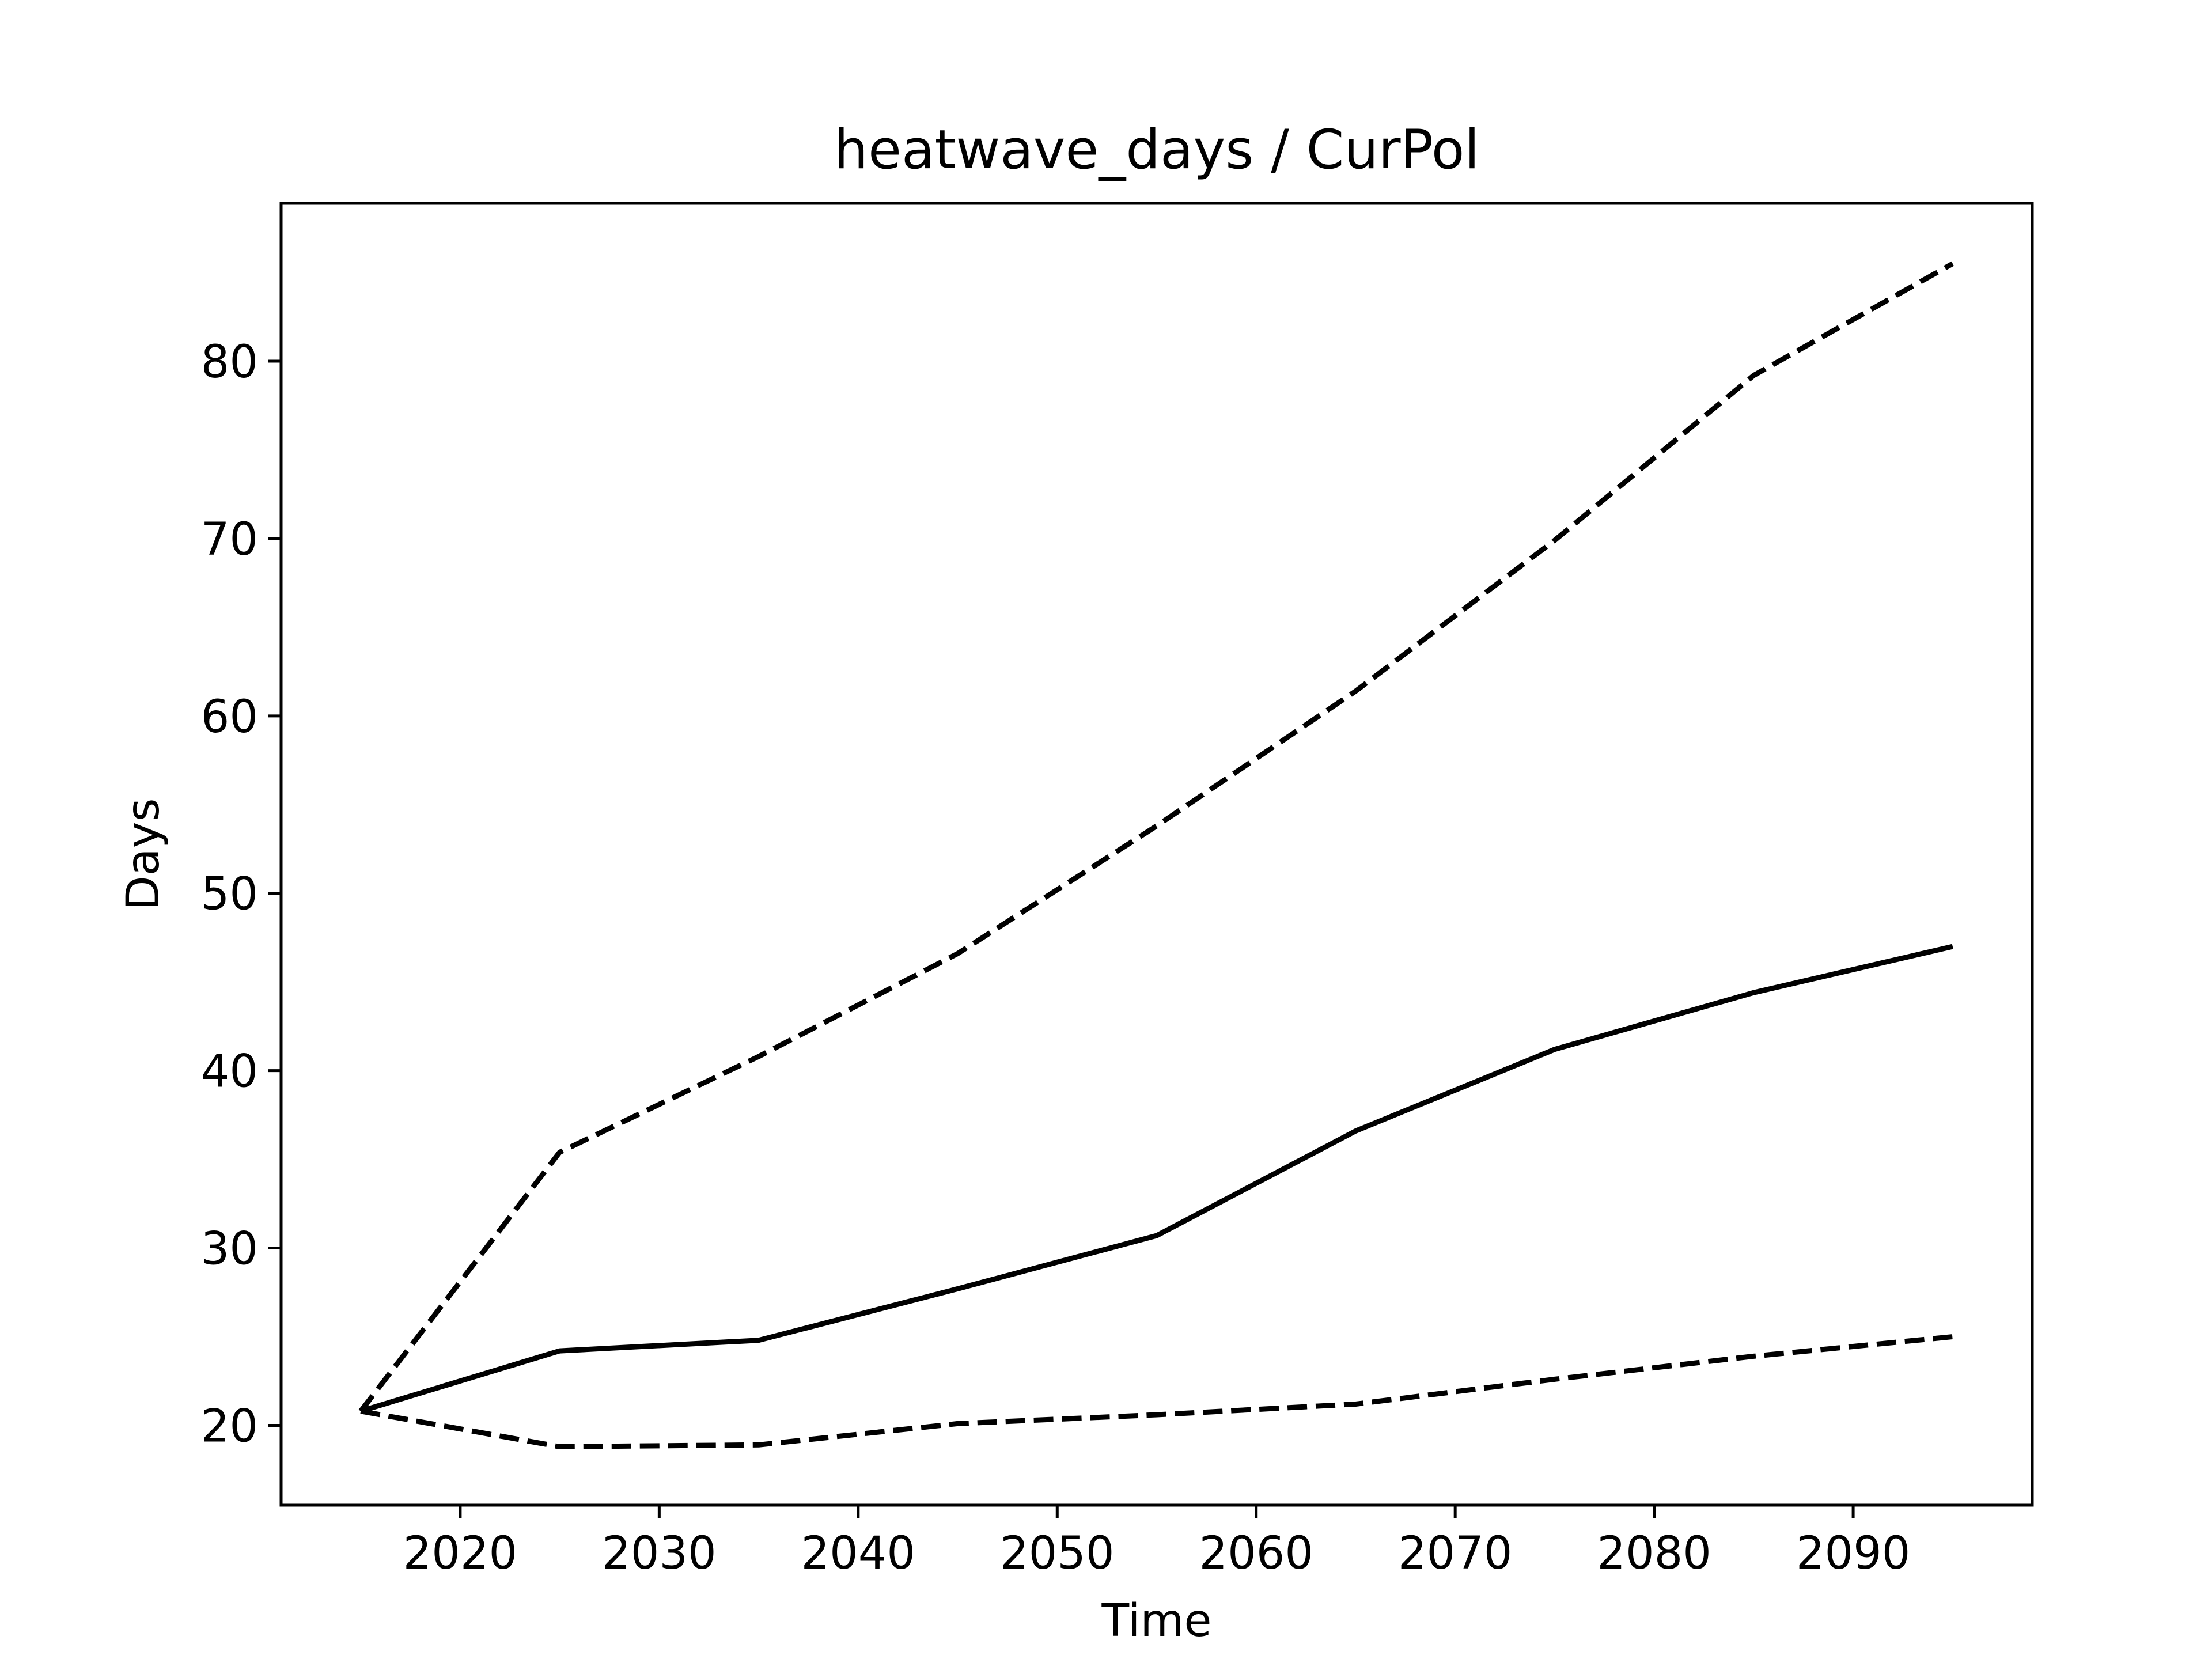  Describe the element at coordinates (1156, 1391) in the screenshot. I see `series-lower-dashed-line` at that location.